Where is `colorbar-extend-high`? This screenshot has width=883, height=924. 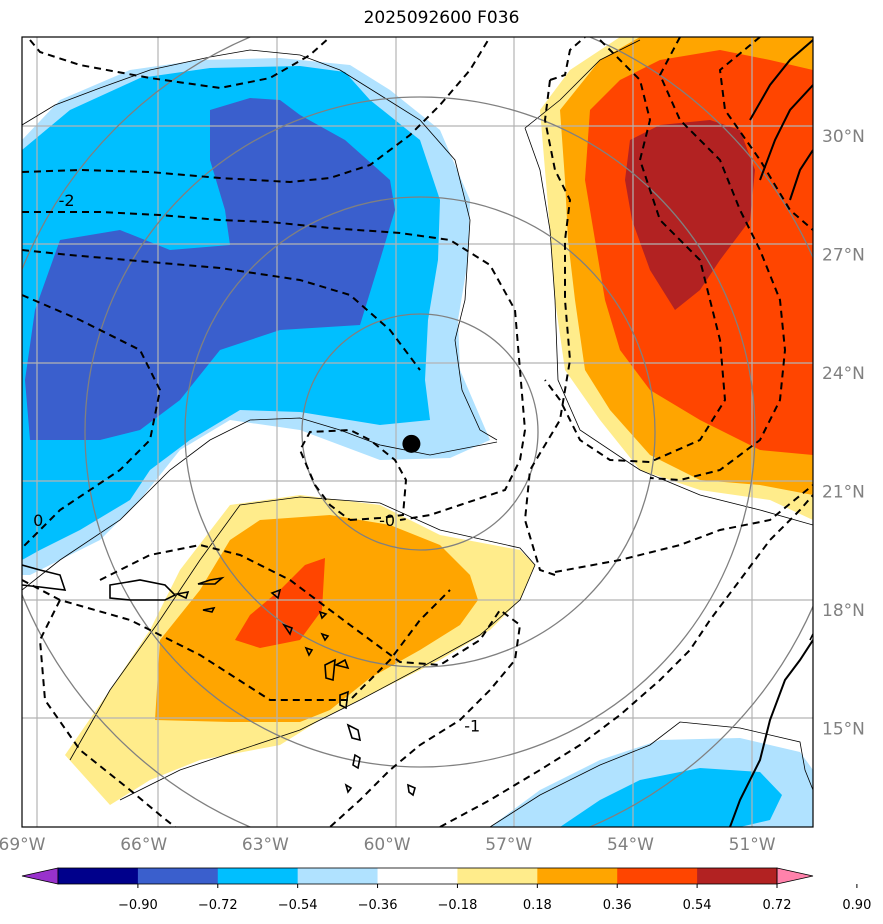
colorbar-extend-high is located at coordinates (795, 876).